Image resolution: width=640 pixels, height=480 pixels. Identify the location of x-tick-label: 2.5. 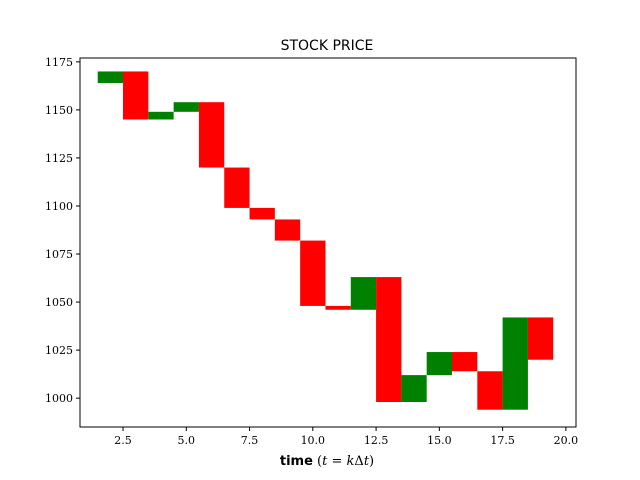
(123, 440).